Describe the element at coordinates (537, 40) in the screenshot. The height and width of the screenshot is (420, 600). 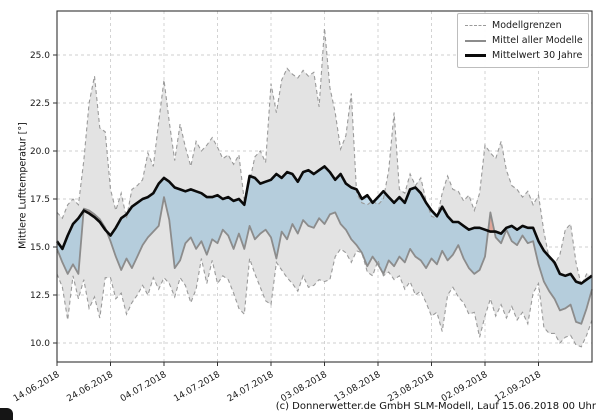
I see `legend-label: Mittel aller Modelle` at that location.